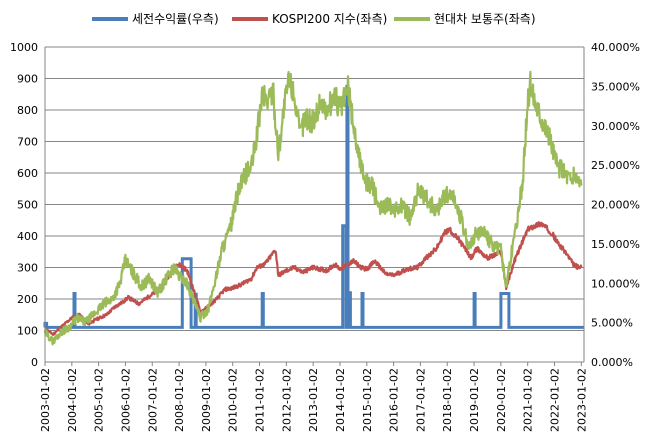  I want to click on x-tick-label: 2018-01-02, so click(447, 400).